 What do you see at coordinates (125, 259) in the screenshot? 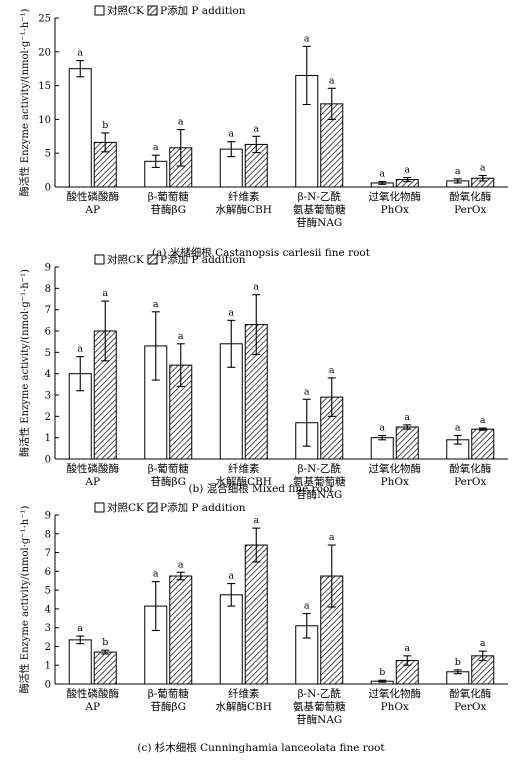
I see `legend-label-ck: 对照CK` at bounding box center [125, 259].